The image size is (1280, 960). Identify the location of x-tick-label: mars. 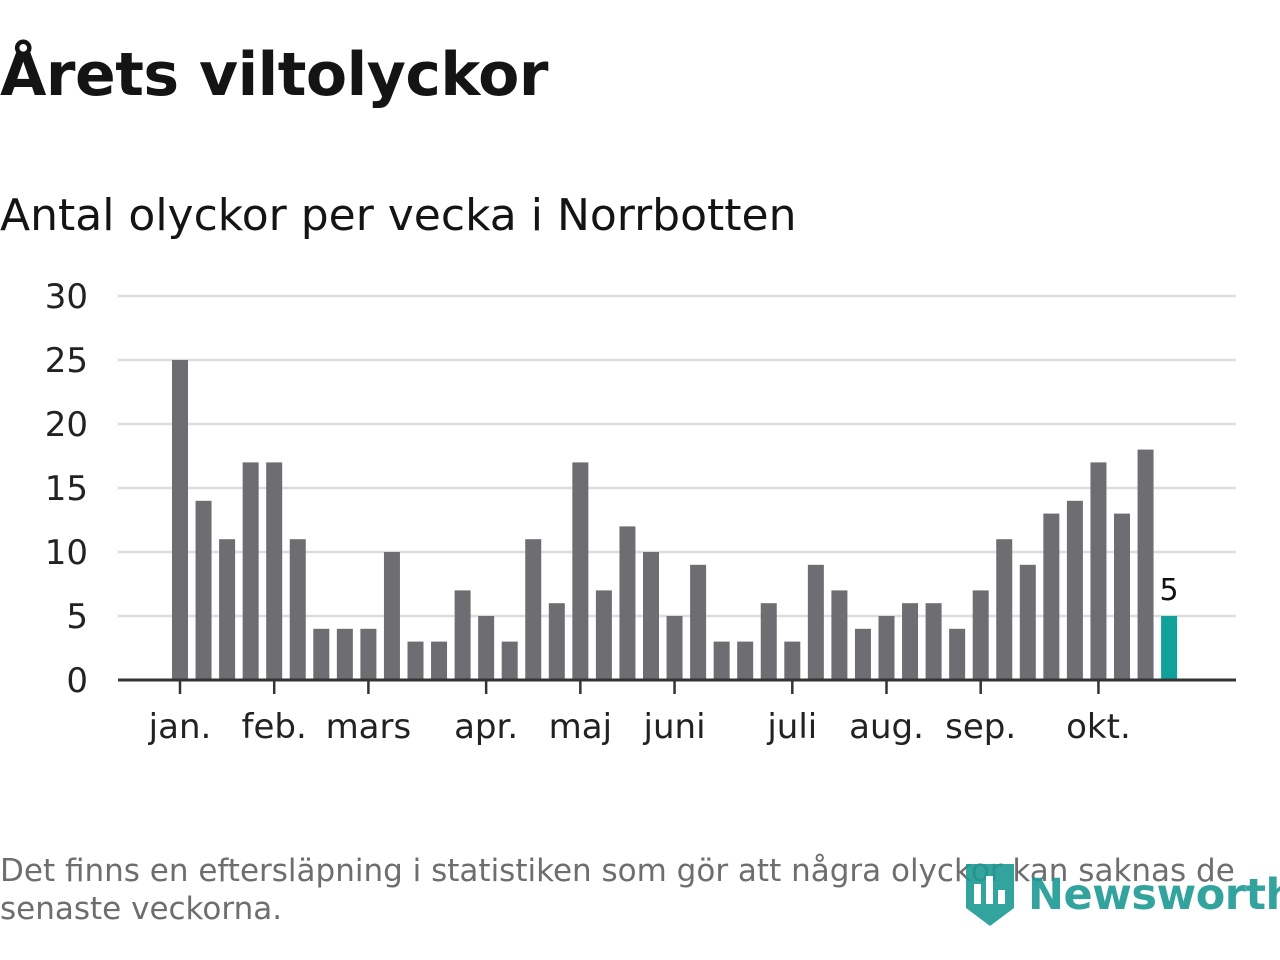
(369, 727).